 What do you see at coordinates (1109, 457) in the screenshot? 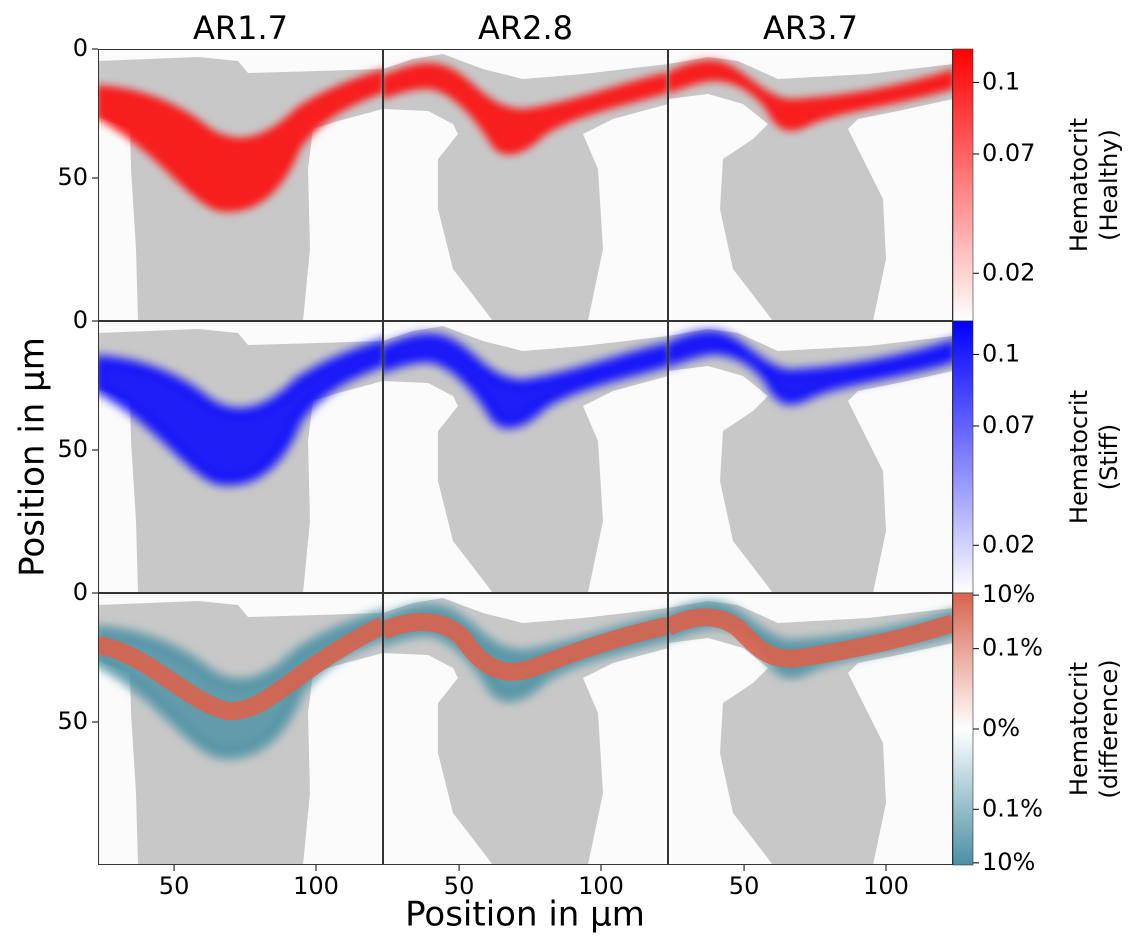
I see `colorbar-label: (Stiff)` at bounding box center [1109, 457].